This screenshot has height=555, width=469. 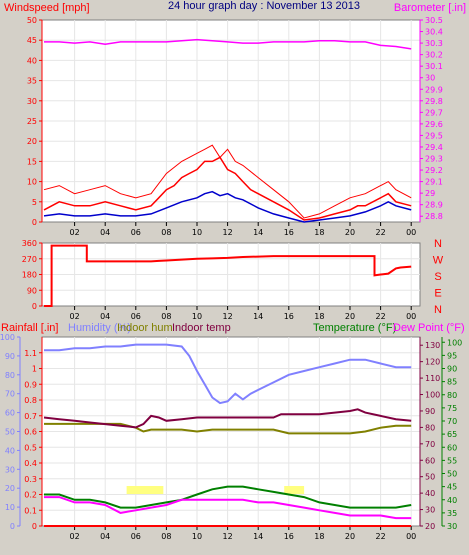 I want to click on wind-x-tick-label: 20, so click(x=350, y=232).